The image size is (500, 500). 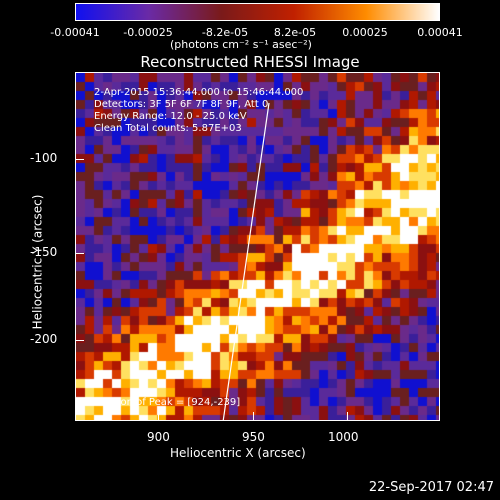 I want to click on peak-position-label: Position of Peak = [924,-239], so click(x=167, y=402).